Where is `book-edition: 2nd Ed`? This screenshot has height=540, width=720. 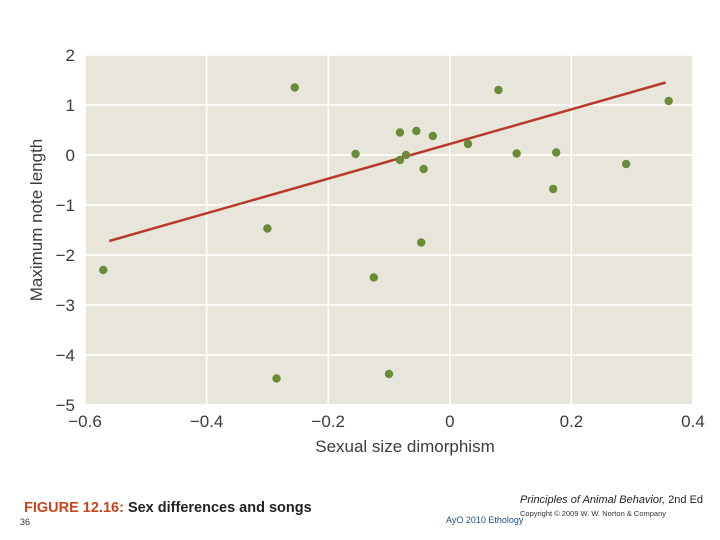
book-edition: 2nd Ed is located at coordinates (684, 500).